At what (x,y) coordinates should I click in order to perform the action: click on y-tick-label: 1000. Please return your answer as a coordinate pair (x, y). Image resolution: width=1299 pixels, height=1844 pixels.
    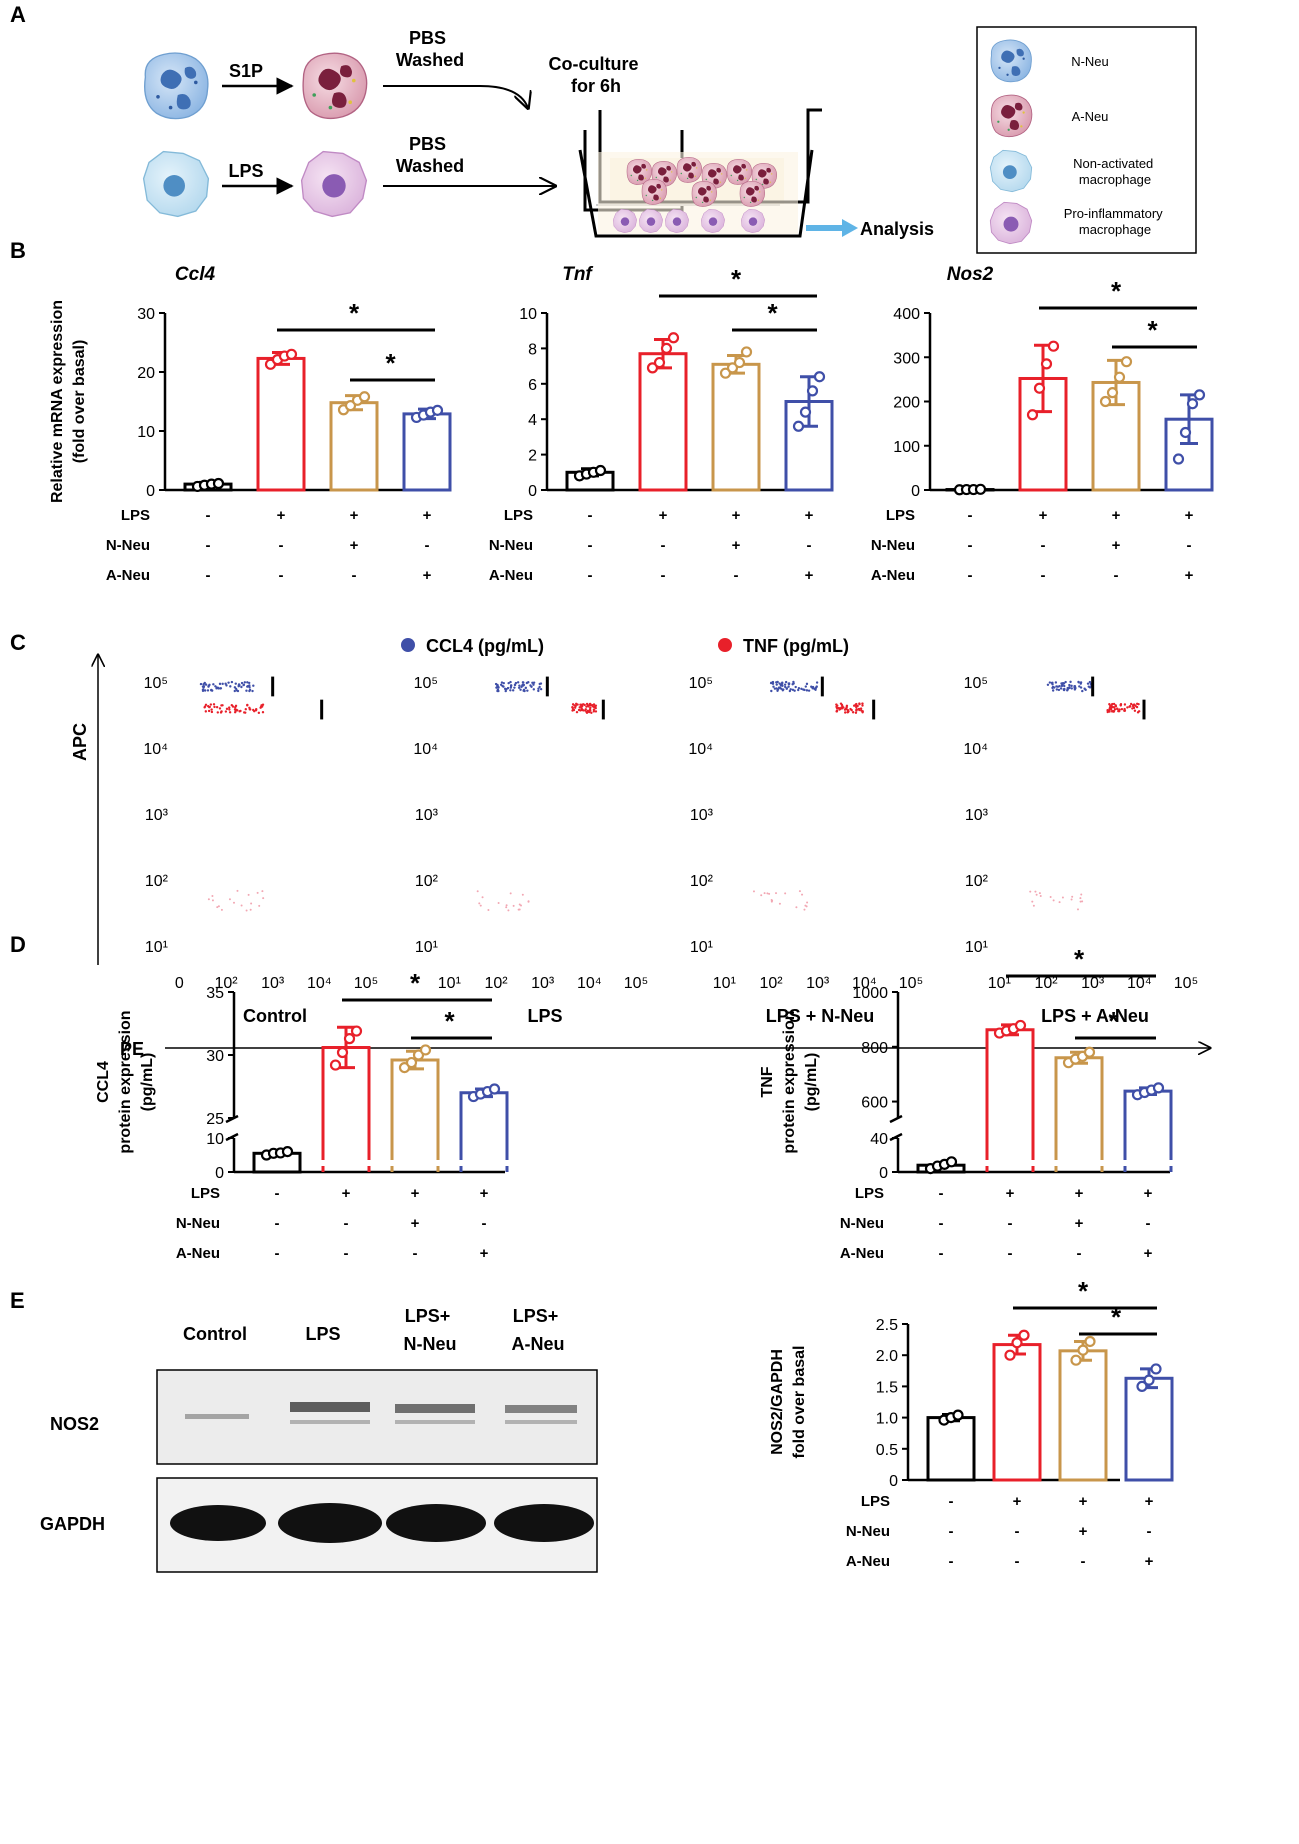
    Looking at the image, I should click on (870, 993).